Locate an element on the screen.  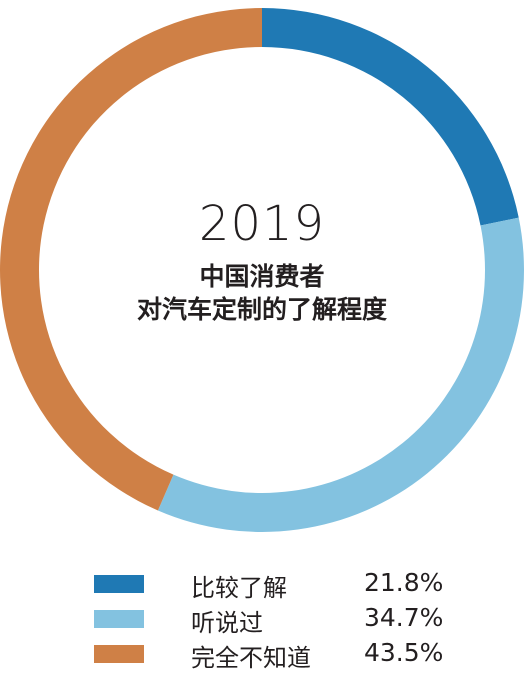
legend-label: 完全不知道 is located at coordinates (251, 658).